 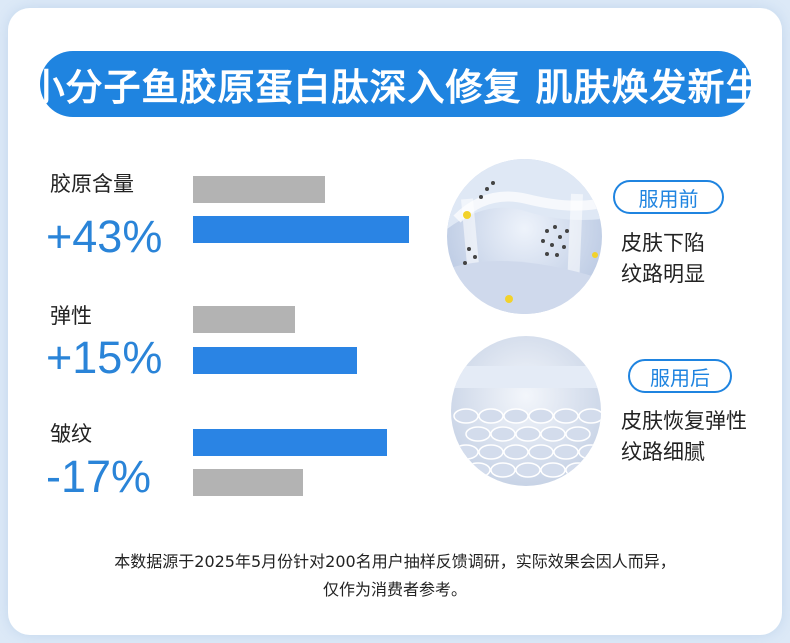 I want to click on bar-before-wrinkles, so click(x=248, y=482).